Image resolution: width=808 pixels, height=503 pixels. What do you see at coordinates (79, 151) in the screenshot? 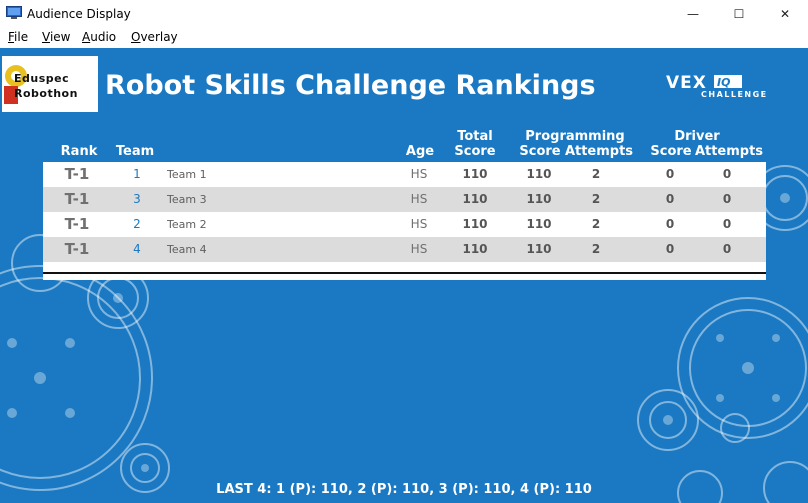
I see `header-rank: Rank` at bounding box center [79, 151].